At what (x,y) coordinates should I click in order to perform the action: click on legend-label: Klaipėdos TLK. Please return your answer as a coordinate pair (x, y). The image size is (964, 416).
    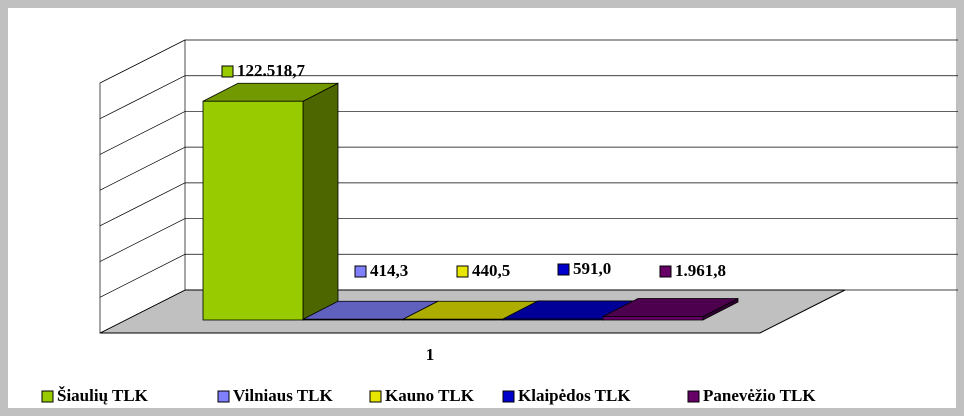
    Looking at the image, I should click on (574, 395).